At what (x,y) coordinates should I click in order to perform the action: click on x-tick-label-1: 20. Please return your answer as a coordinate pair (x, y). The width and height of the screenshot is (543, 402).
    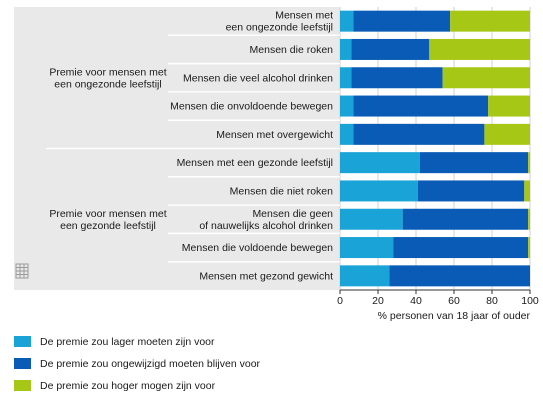
    Looking at the image, I should click on (378, 301).